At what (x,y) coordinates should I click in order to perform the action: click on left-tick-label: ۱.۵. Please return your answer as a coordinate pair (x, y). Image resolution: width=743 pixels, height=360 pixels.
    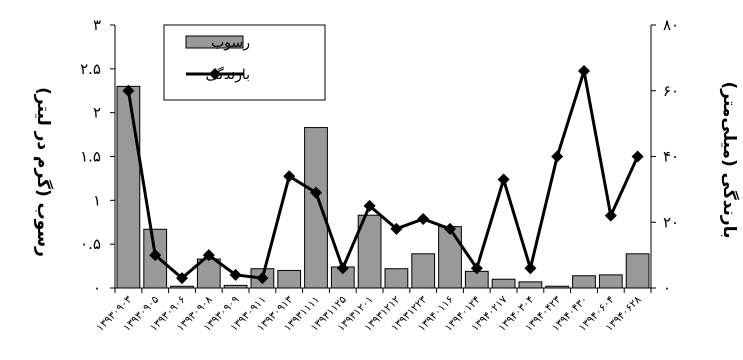
    Looking at the image, I should click on (90, 157).